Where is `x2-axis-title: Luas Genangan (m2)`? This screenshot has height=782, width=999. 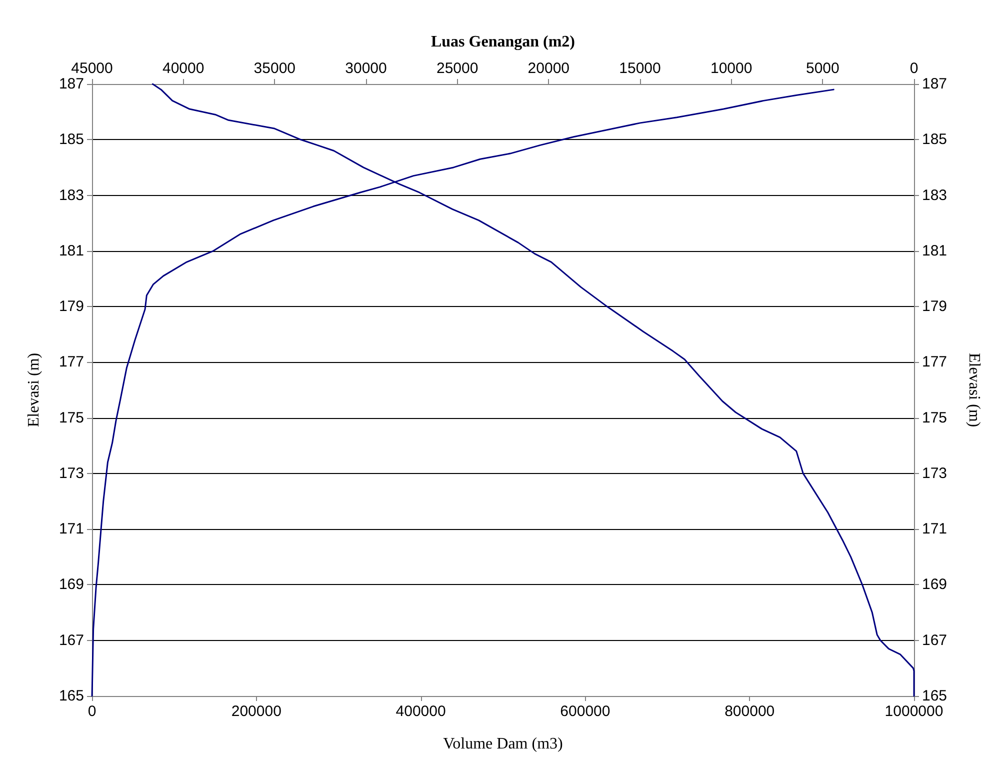
x2-axis-title: Luas Genangan (m2) is located at coordinates (503, 42).